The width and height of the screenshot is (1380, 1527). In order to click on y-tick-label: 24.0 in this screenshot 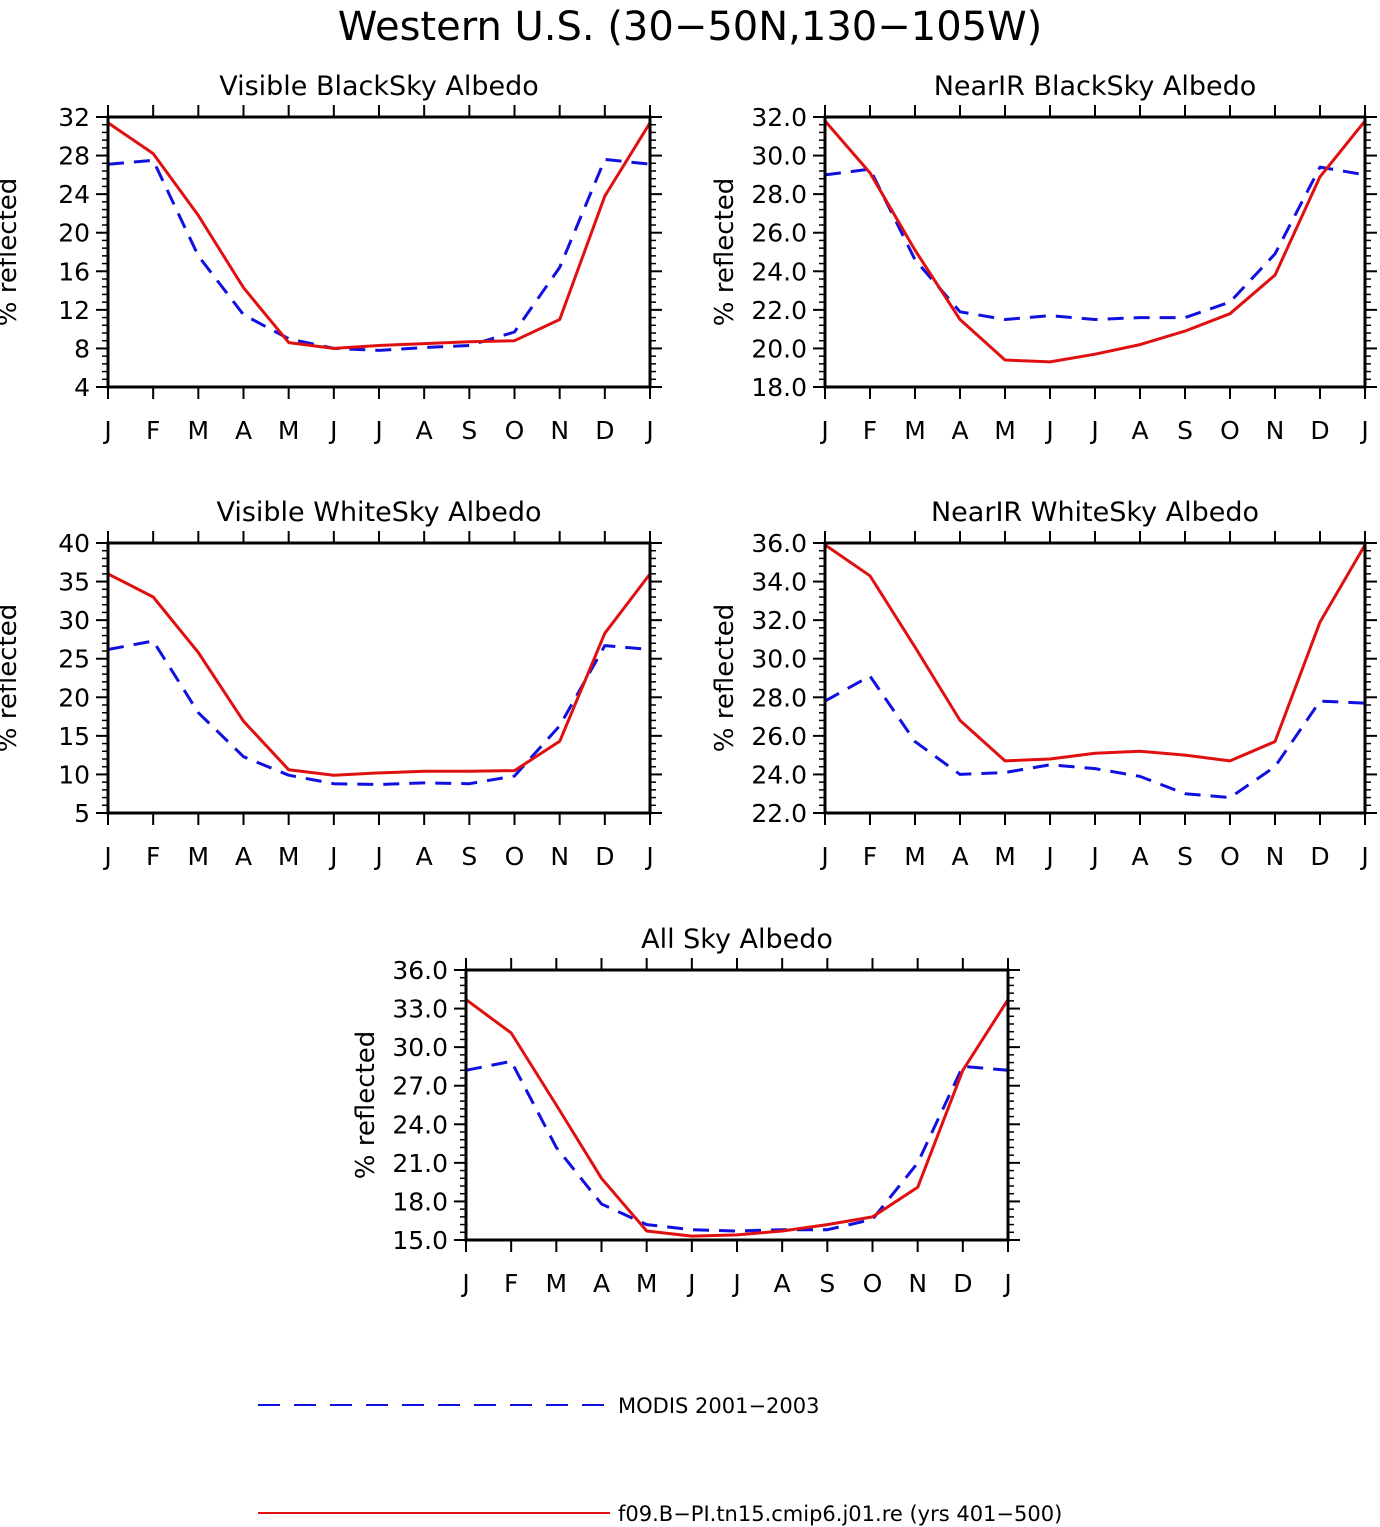, I will do `click(779, 774)`.